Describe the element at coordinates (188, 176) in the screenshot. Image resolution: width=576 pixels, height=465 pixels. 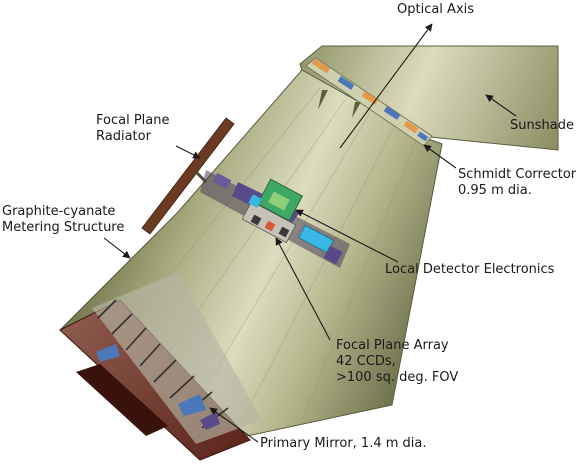
I see `focal-plane-radiator-panel` at that location.